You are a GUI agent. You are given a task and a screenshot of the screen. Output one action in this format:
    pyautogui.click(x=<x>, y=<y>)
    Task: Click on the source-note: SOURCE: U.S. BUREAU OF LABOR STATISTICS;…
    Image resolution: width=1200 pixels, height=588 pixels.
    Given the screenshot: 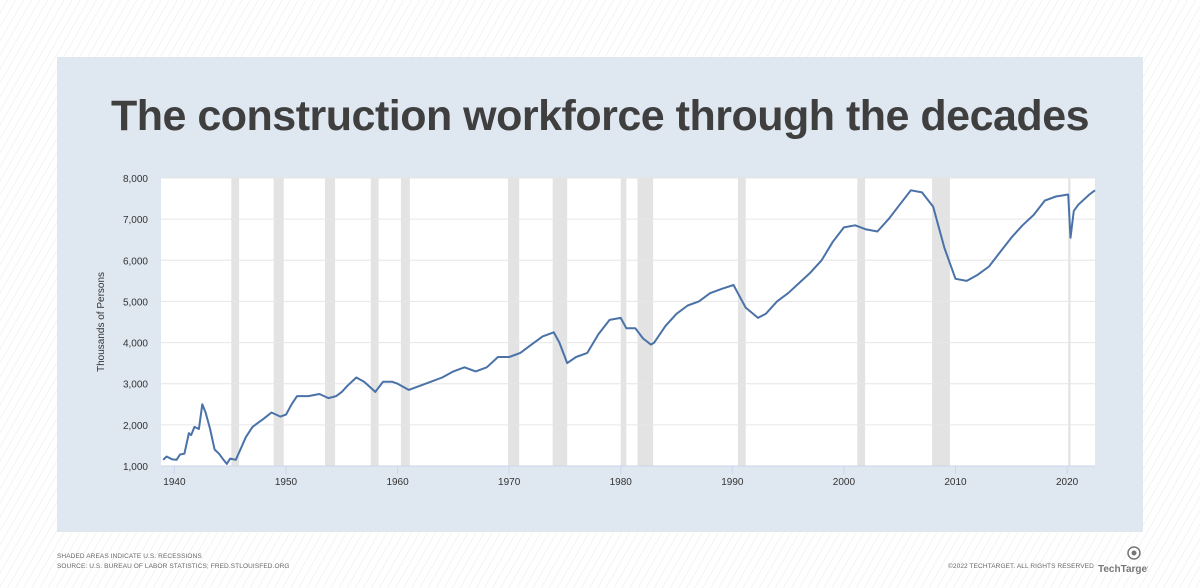 What is the action you would take?
    pyautogui.click(x=173, y=566)
    